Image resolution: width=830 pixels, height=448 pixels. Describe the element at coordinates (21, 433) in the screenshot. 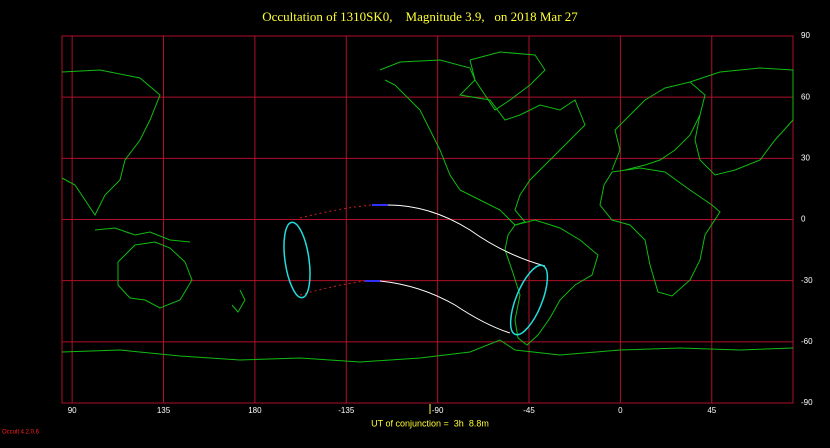

I see `version: Occult 4.2.0.6` at that location.